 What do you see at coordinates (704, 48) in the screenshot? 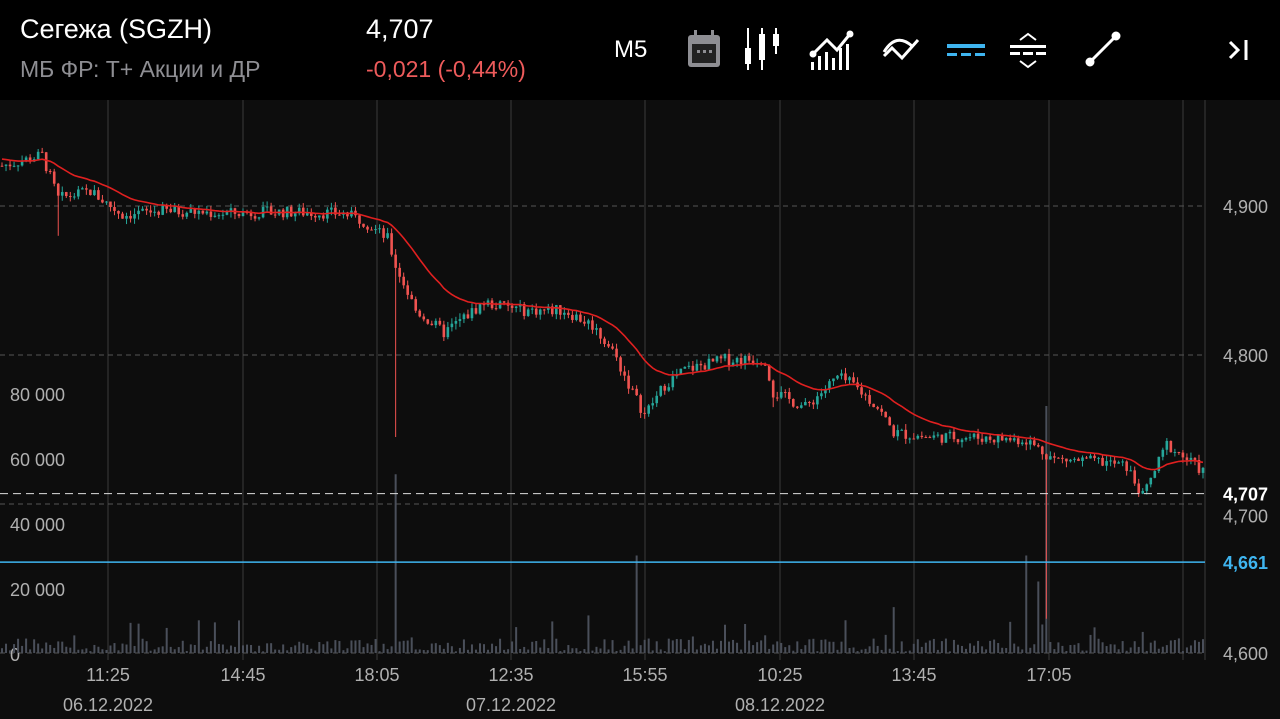
I see `calendar-icon` at bounding box center [704, 48].